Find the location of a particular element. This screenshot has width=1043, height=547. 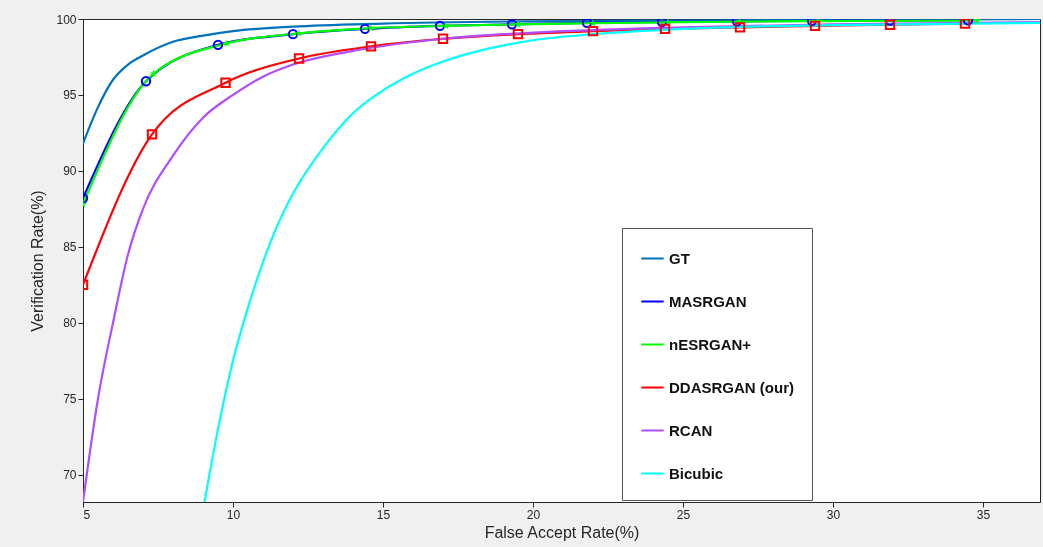

y-tick-label: 75 is located at coordinates (70, 399).